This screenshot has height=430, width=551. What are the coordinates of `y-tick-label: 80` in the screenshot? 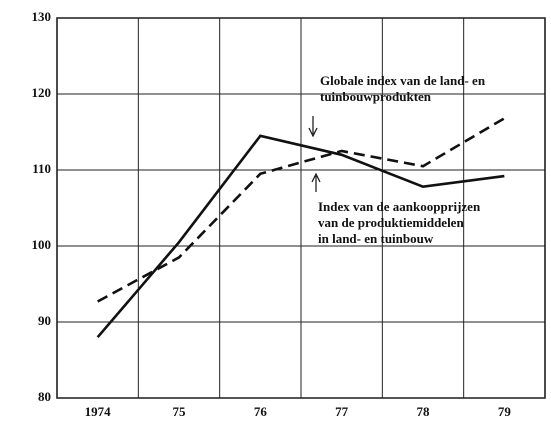 It's located at (44, 396).